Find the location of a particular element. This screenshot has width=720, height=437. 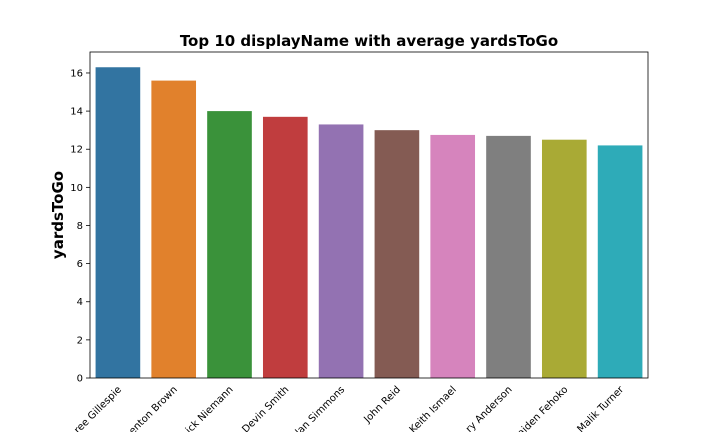

x-tick-label: aiden Fehoko is located at coordinates (543, 408).